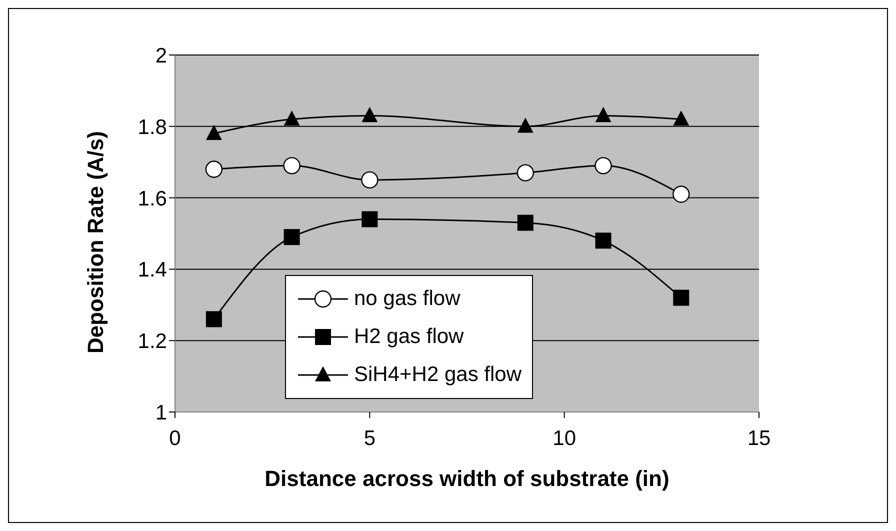  Describe the element at coordinates (175, 438) in the screenshot. I see `x-tick-label: 0` at that location.